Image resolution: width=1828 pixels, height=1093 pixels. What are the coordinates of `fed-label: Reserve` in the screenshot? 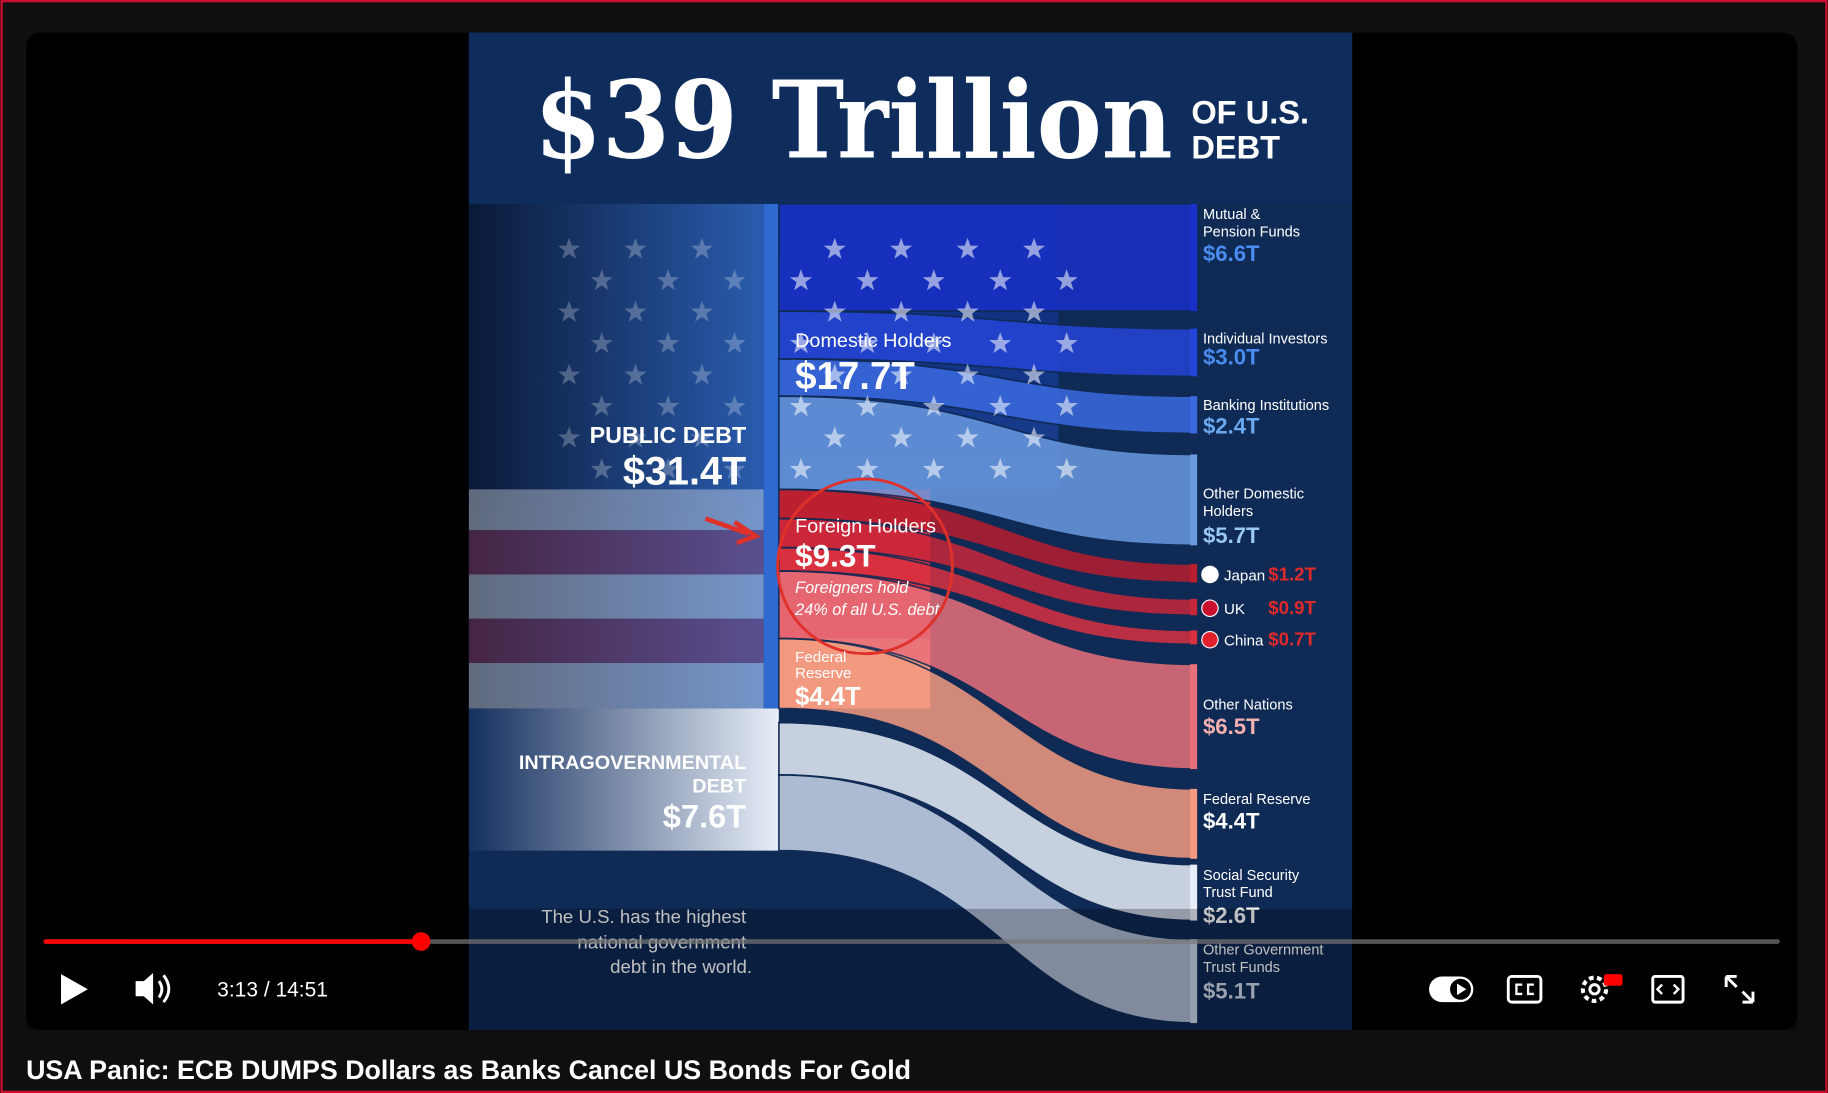 It's located at (823, 673).